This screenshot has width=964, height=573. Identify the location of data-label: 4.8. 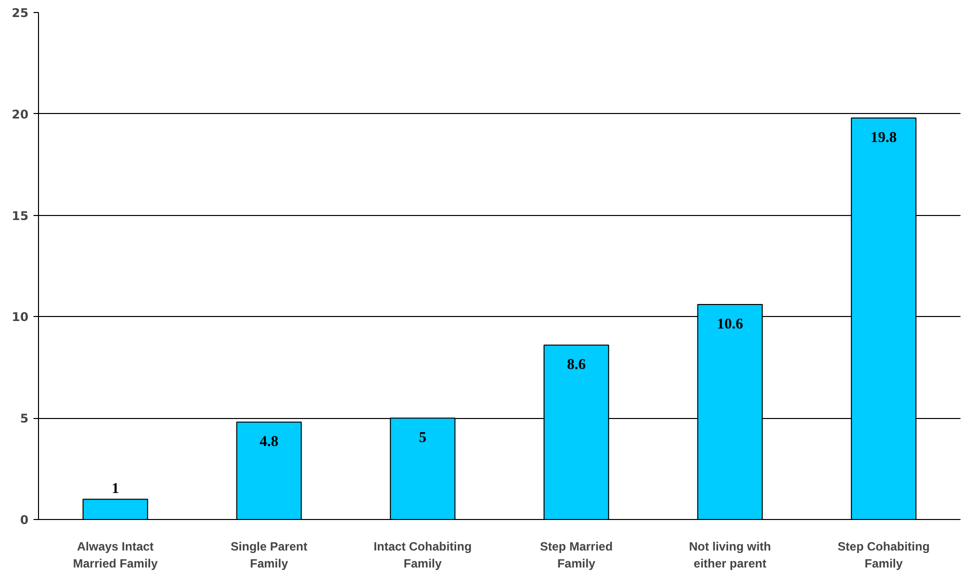
(269, 442).